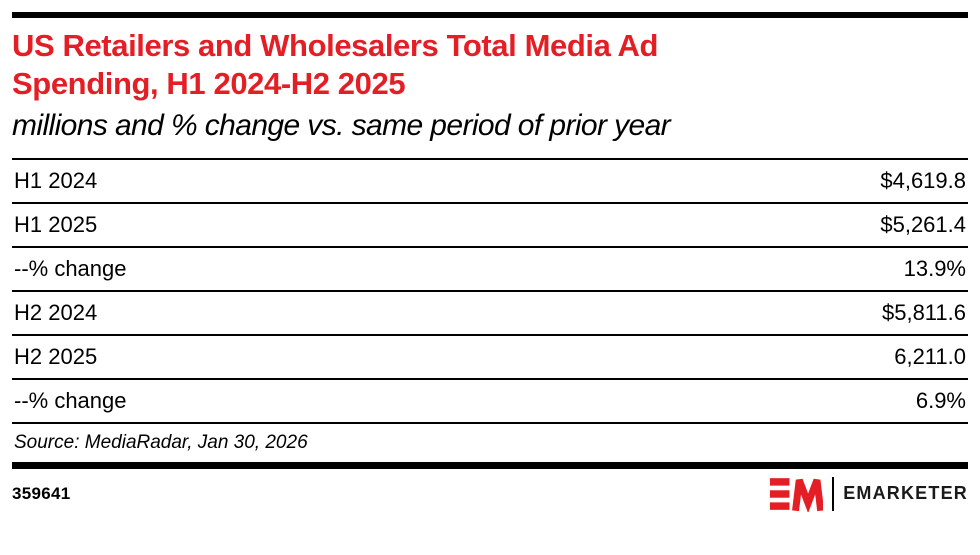 Image resolution: width=980 pixels, height=555 pixels. Describe the element at coordinates (490, 270) in the screenshot. I see `table-row: --% change 13.9%` at that location.